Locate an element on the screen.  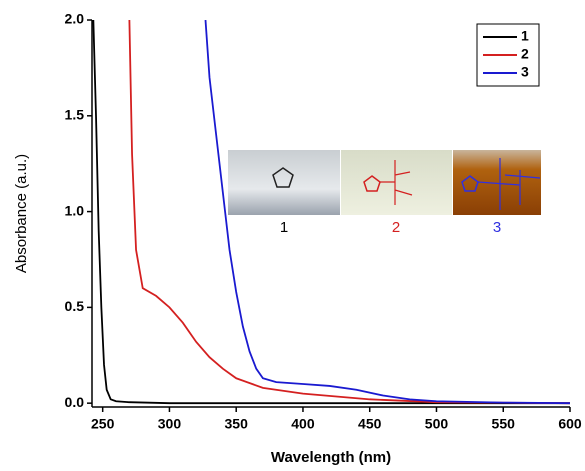
inset-label: 3 is located at coordinates (497, 227).